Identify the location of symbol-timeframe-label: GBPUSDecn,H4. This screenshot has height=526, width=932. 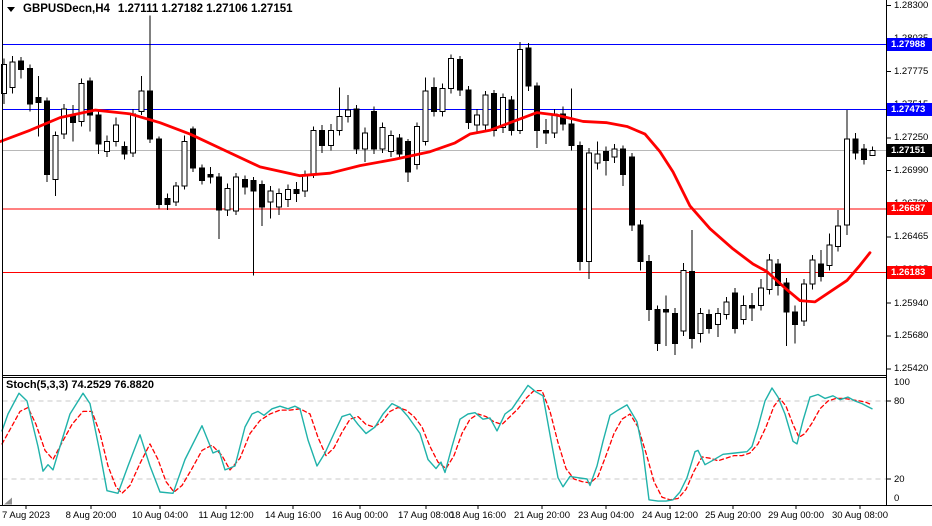
(66, 9).